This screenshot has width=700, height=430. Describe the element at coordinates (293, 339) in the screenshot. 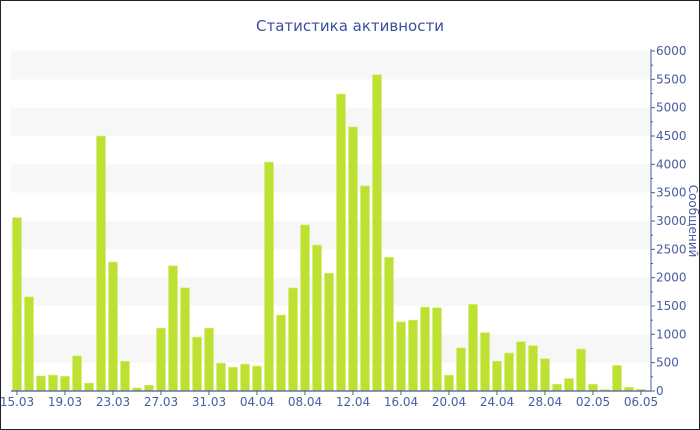

I see `bar-07.04` at that location.